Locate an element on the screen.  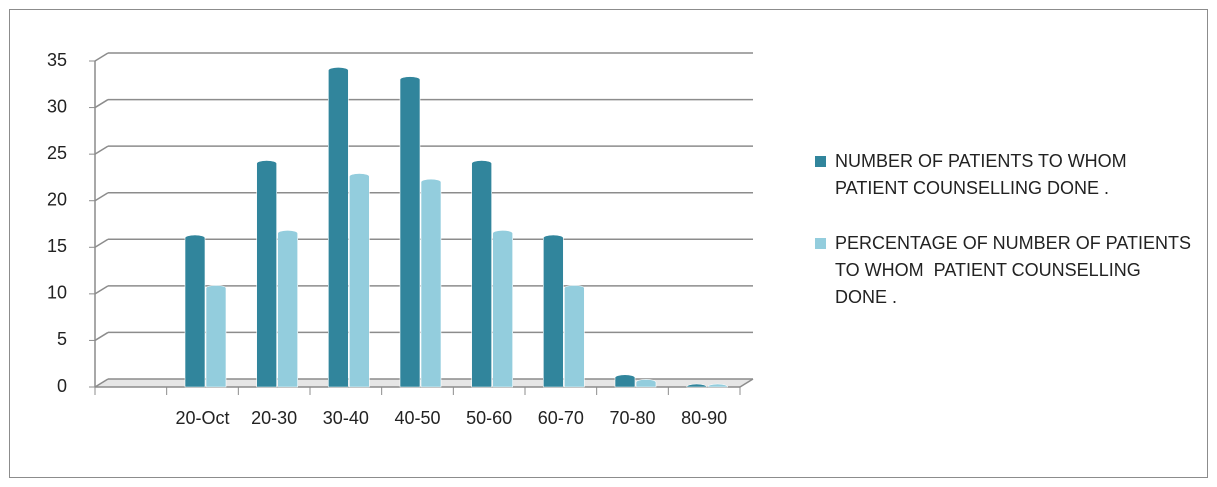
x-tick-label: 80-90 is located at coordinates (704, 418).